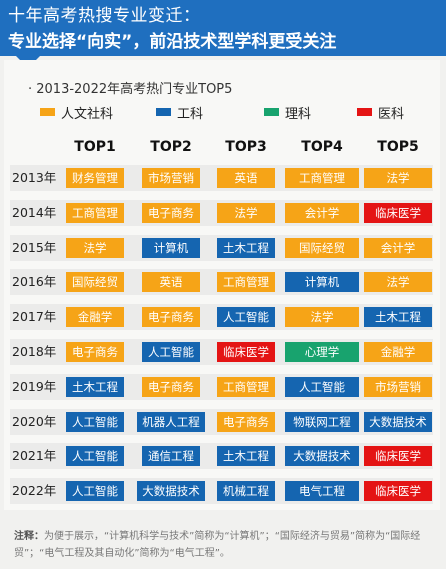 The image size is (446, 569). Describe the element at coordinates (171, 456) in the screenshot. I see `major-chip: 通信工程` at that location.